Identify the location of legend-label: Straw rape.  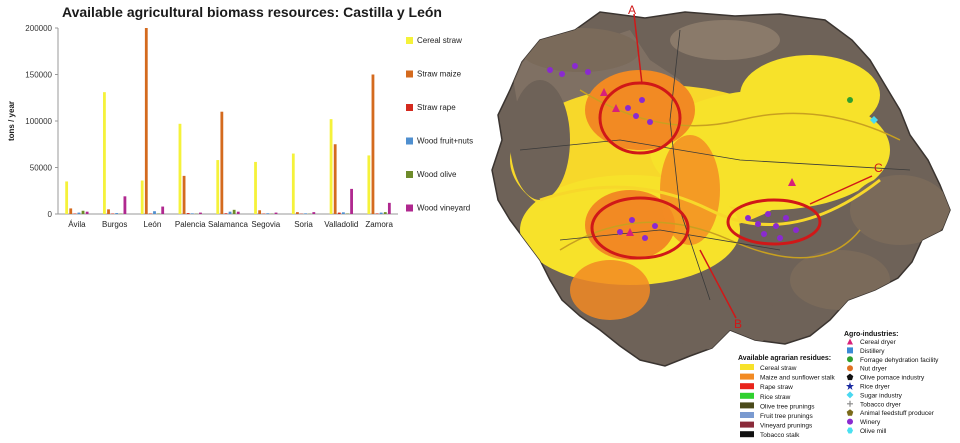
(436, 107).